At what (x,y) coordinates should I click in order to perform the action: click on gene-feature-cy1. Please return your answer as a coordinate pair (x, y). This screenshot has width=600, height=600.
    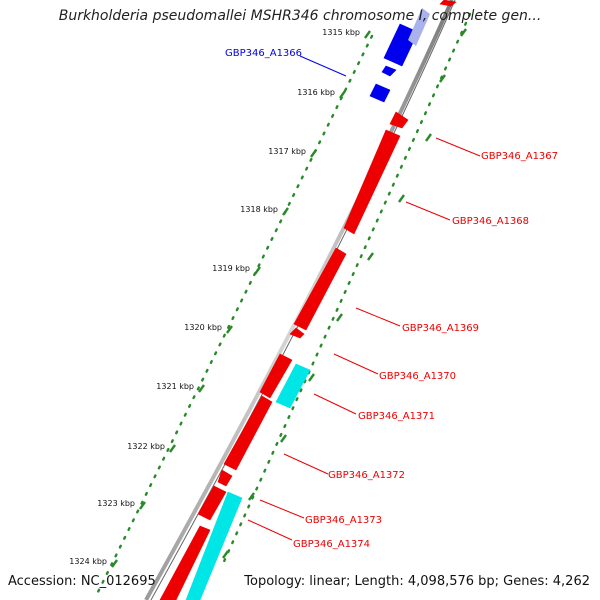
    Looking at the image, I should click on (293, 386).